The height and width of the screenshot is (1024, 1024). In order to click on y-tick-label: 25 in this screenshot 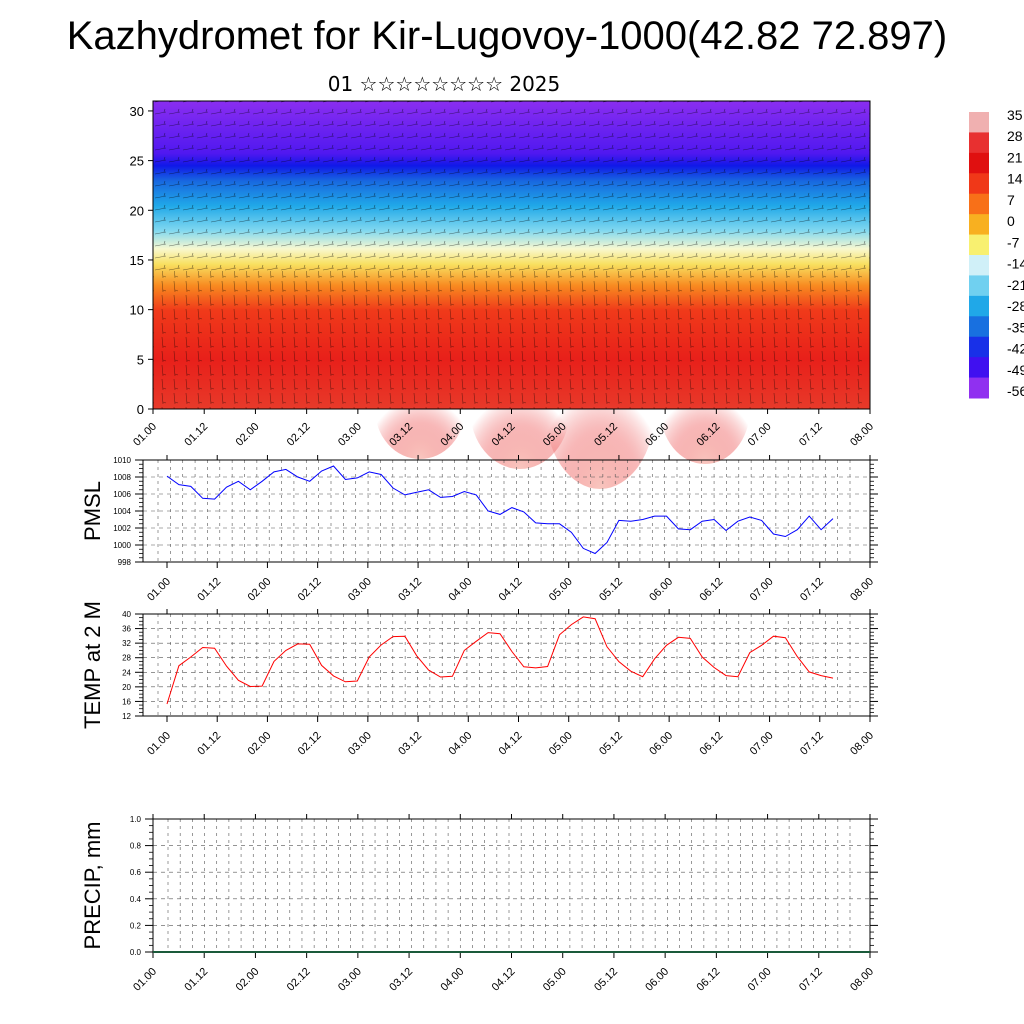, I will do `click(137, 161)`.